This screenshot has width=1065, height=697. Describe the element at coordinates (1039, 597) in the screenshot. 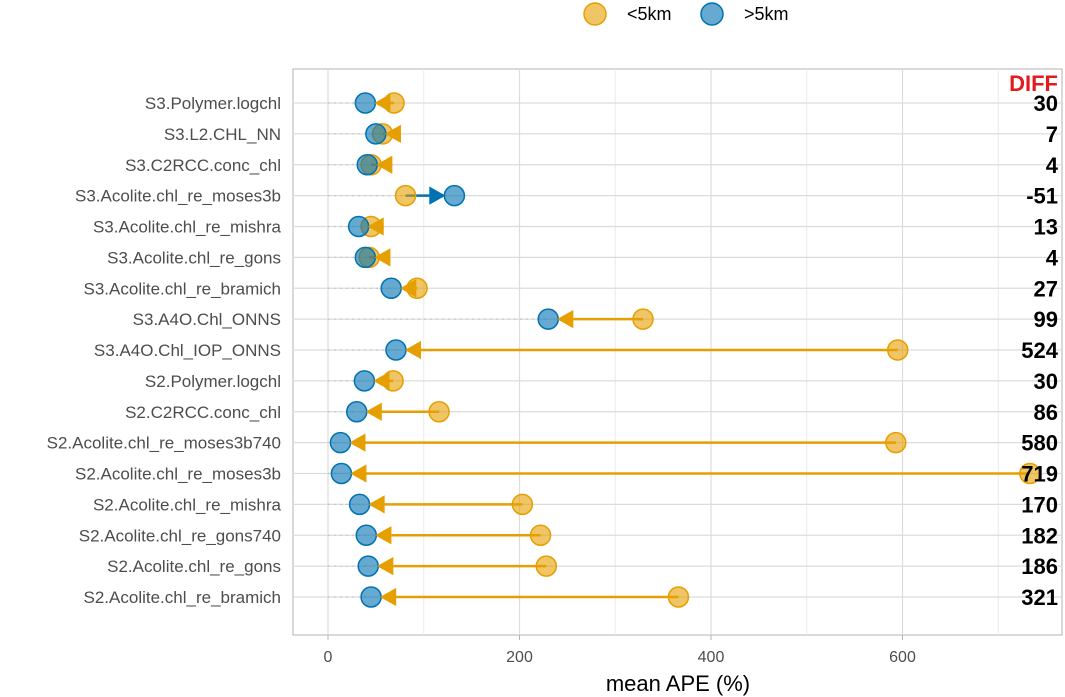

I see `diff-value: 321` at that location.